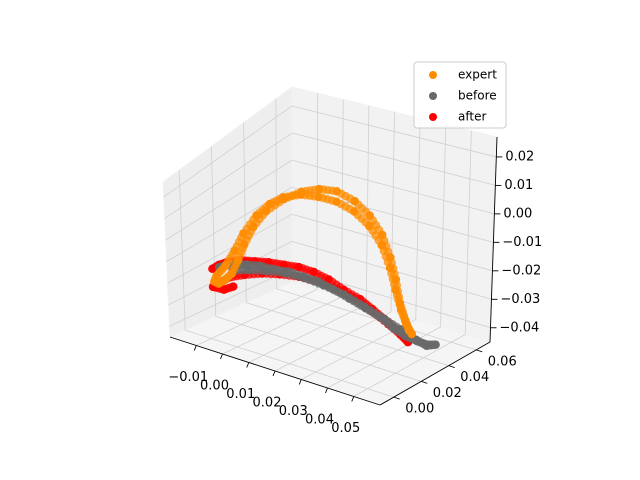 This screenshot has width=640, height=480. I want to click on data-points, so click(324, 267).